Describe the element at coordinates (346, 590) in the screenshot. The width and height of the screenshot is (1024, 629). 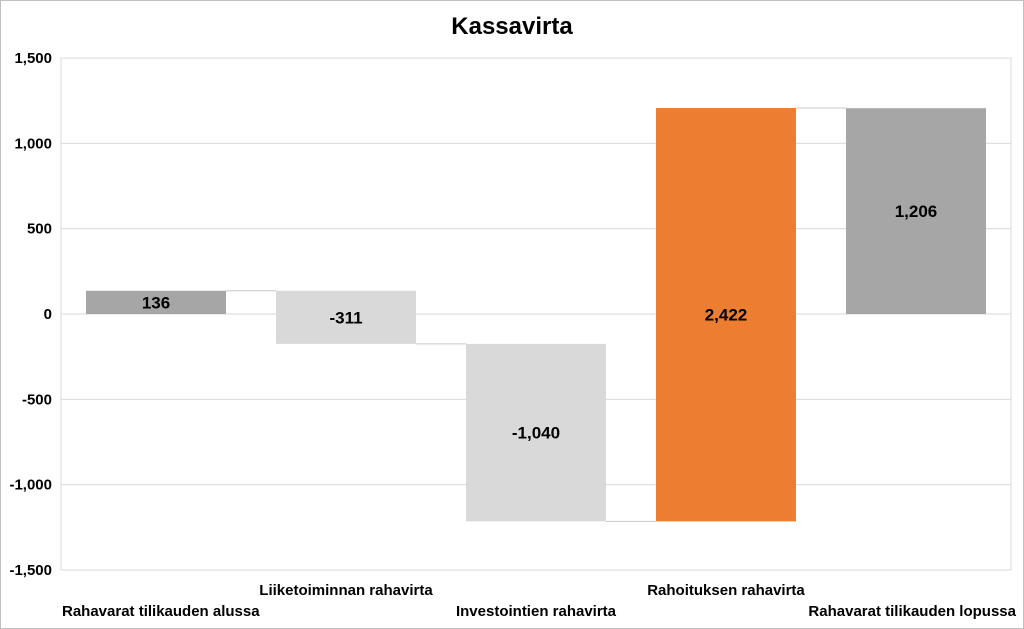
I see `x-category-label: Liiketoiminnan rahavirta` at that location.